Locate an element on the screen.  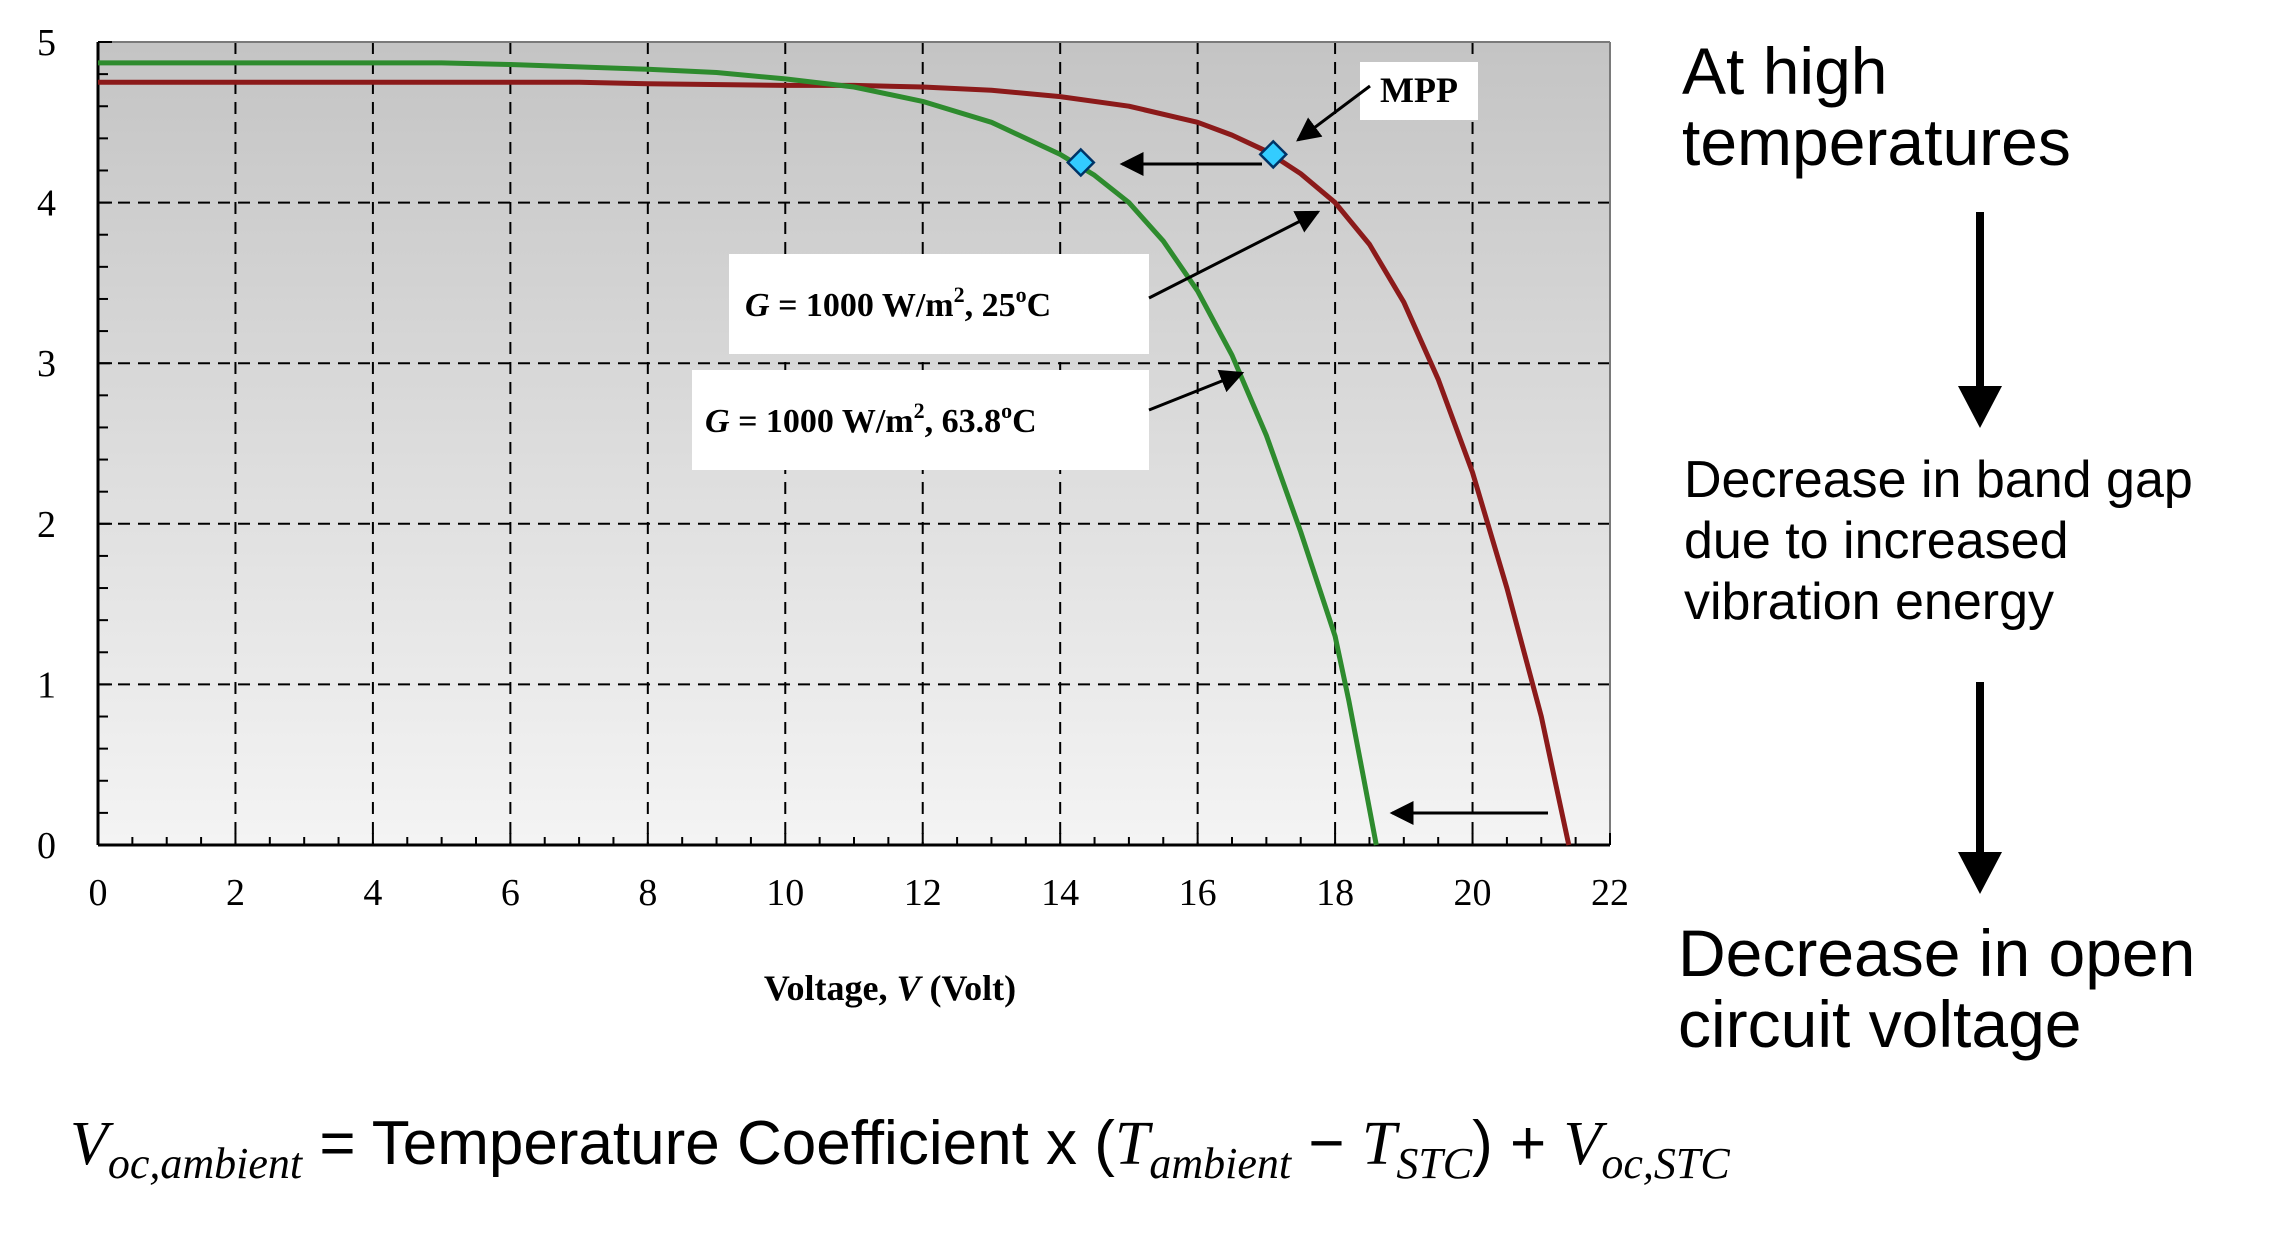
formula-rhs-sub: oc,STC is located at coordinates (1665, 1163).